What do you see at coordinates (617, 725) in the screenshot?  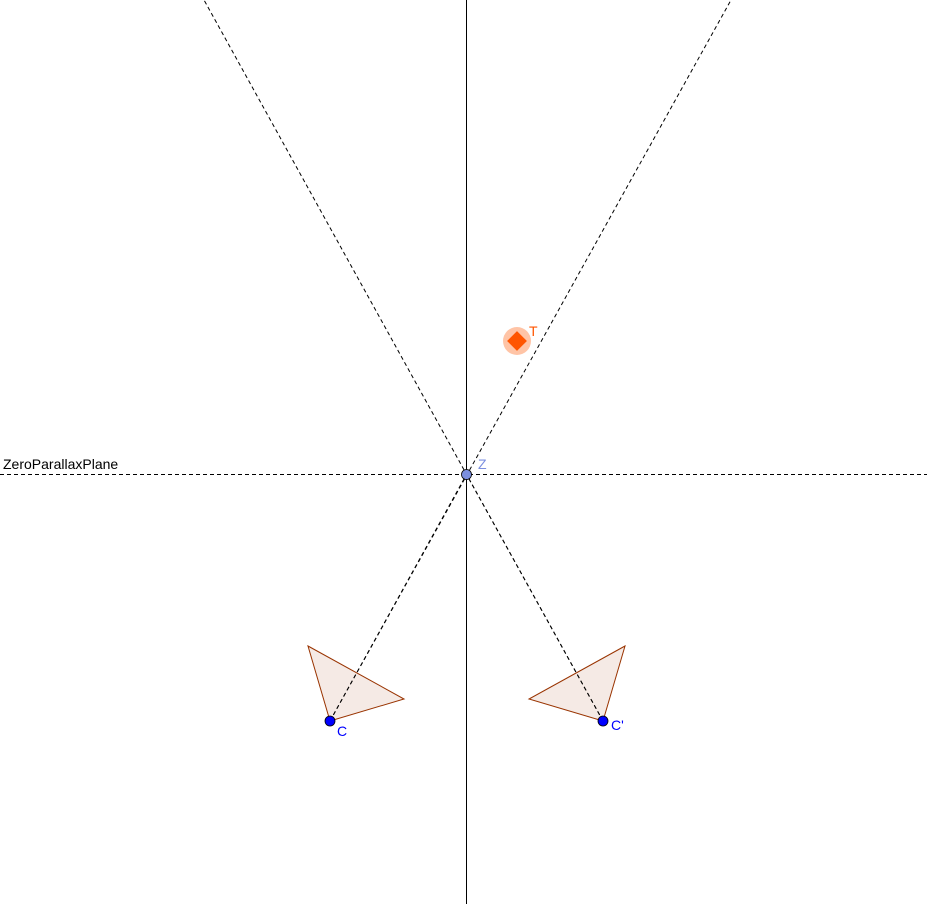 I see `point-c-prime-label: C'` at bounding box center [617, 725].